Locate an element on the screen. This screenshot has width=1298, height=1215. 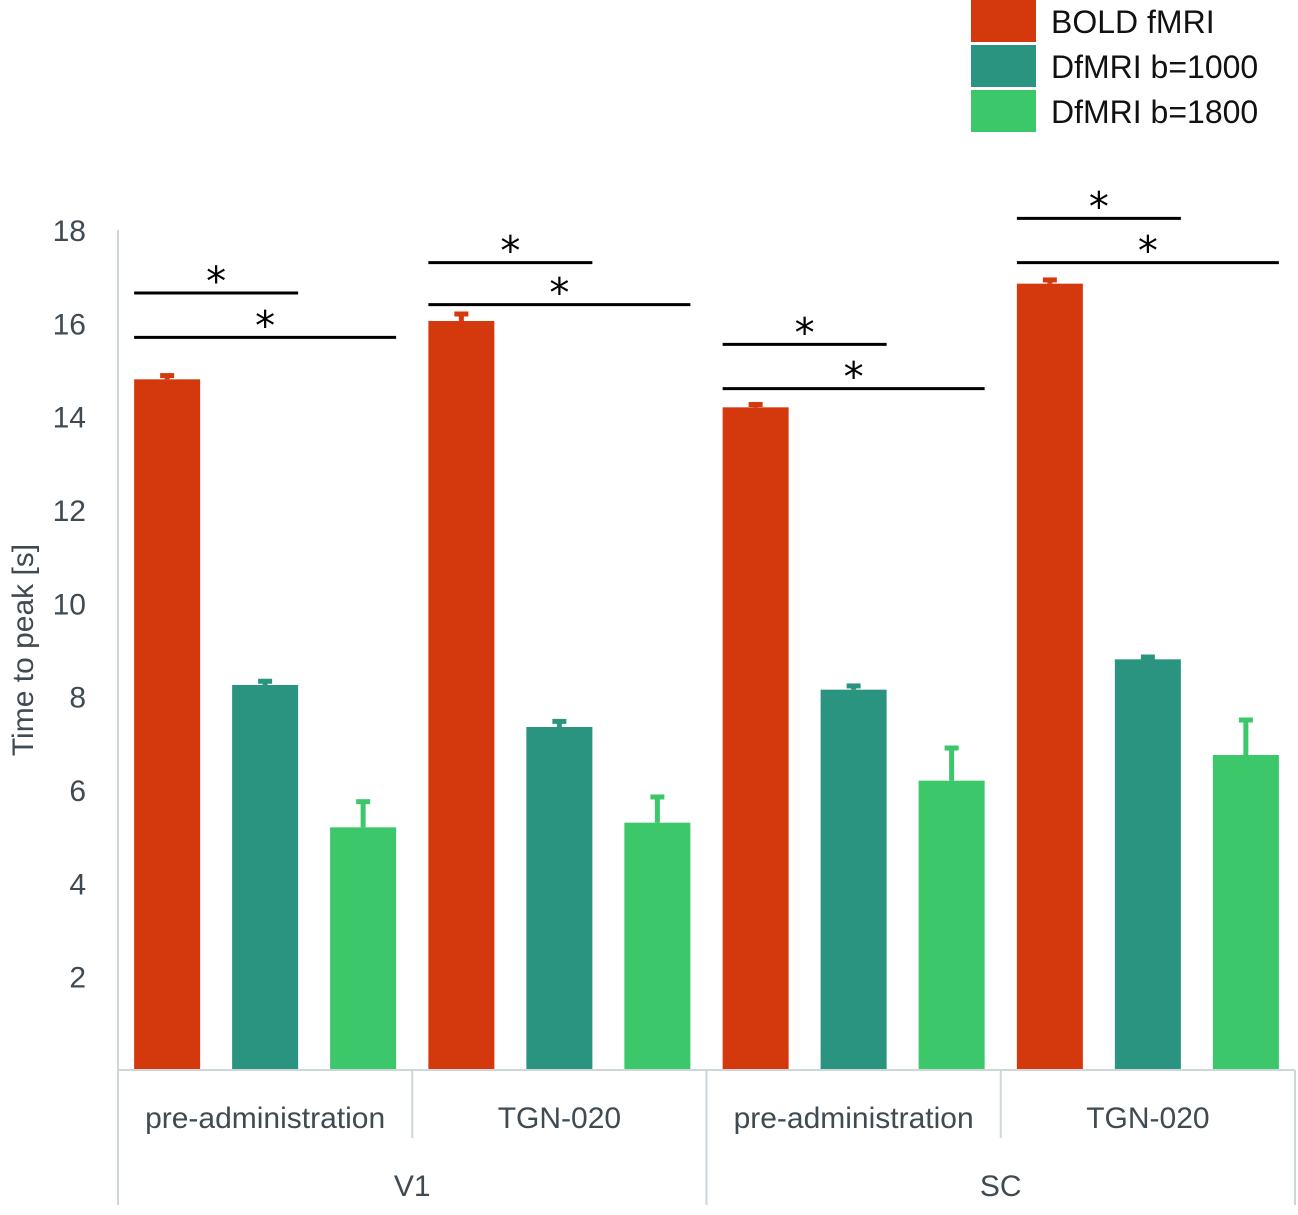
legend: BOLD fMRI DfMRI b=1000 DfMRI b=1800 is located at coordinates (1114, 66).